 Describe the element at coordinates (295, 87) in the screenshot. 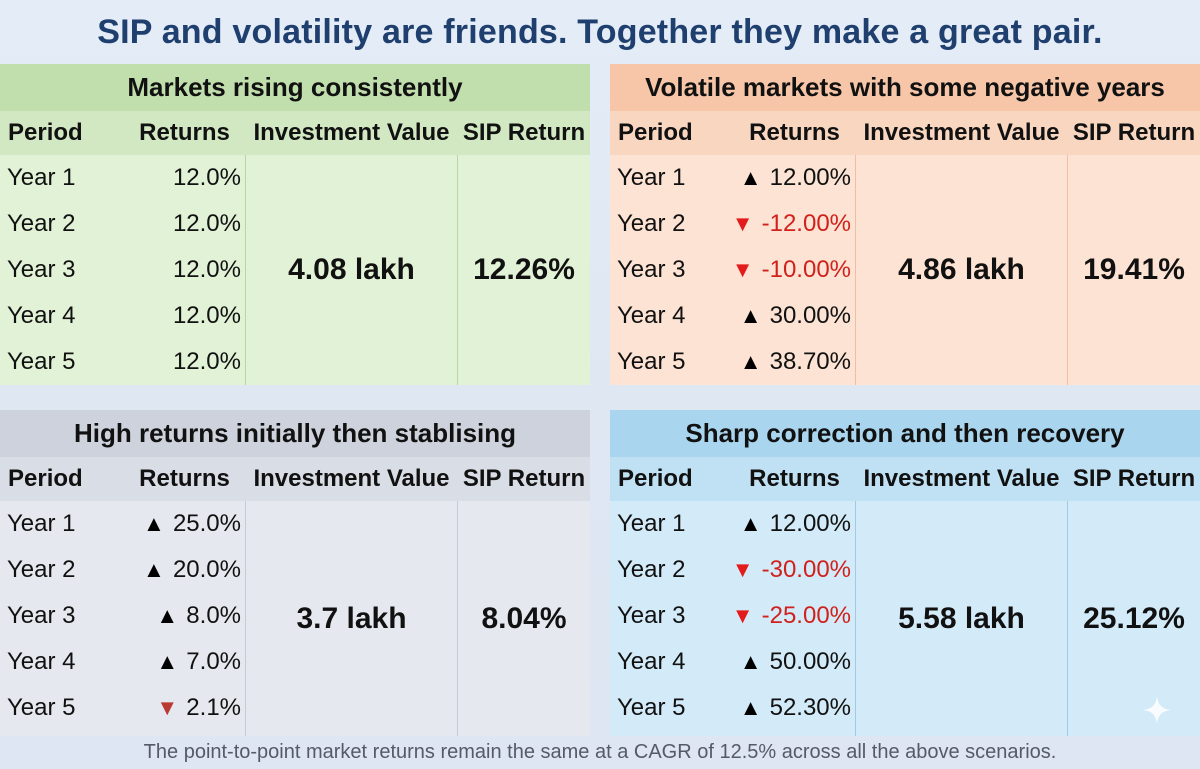

I see `scenario-title: Markets rising consistently` at that location.